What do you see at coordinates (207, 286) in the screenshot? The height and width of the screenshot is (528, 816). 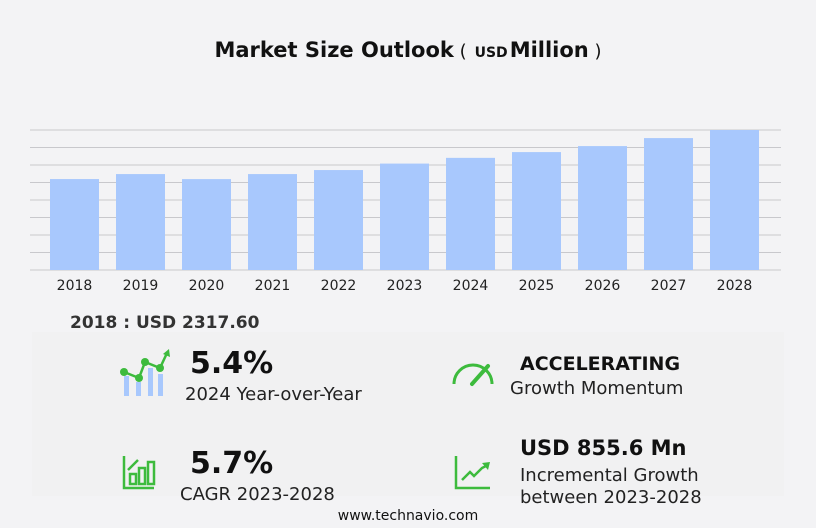 I see `x-tick-label: 2020` at bounding box center [207, 286].